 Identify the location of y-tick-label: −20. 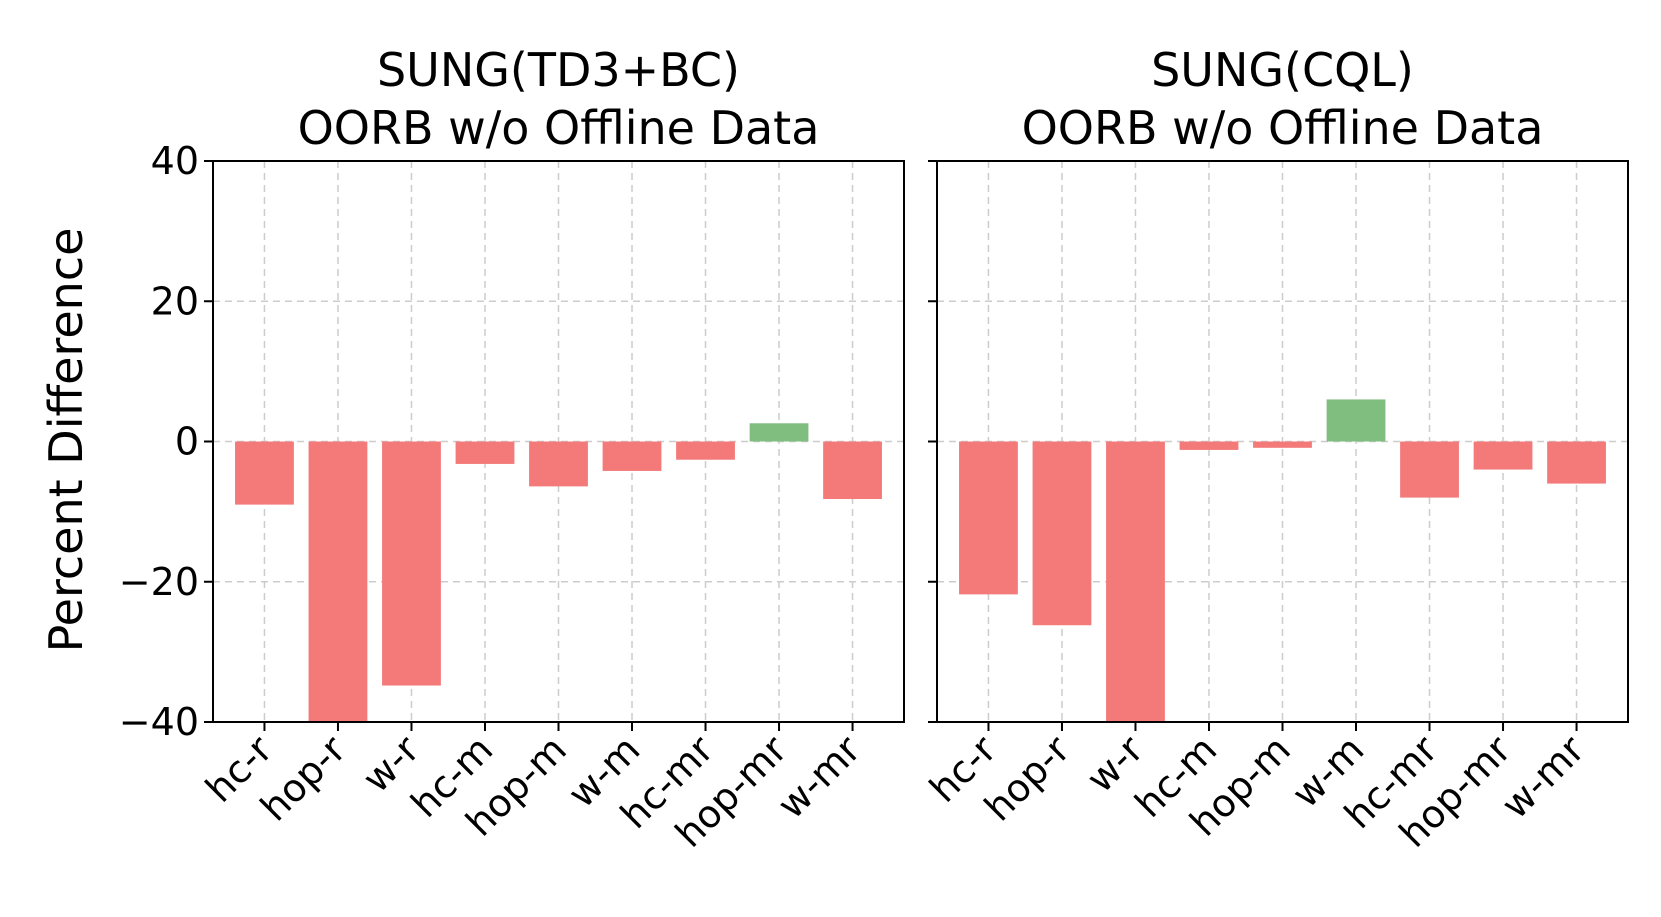
(159, 582).